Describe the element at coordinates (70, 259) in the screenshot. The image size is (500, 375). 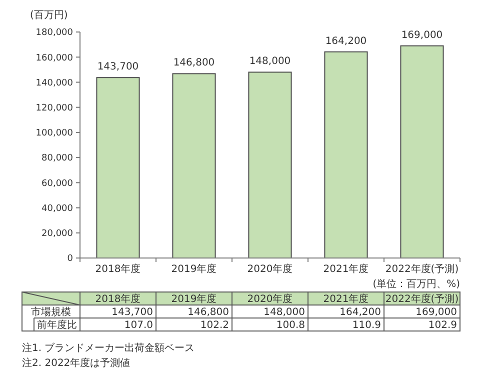
I see `y-tick-label: 0` at that location.